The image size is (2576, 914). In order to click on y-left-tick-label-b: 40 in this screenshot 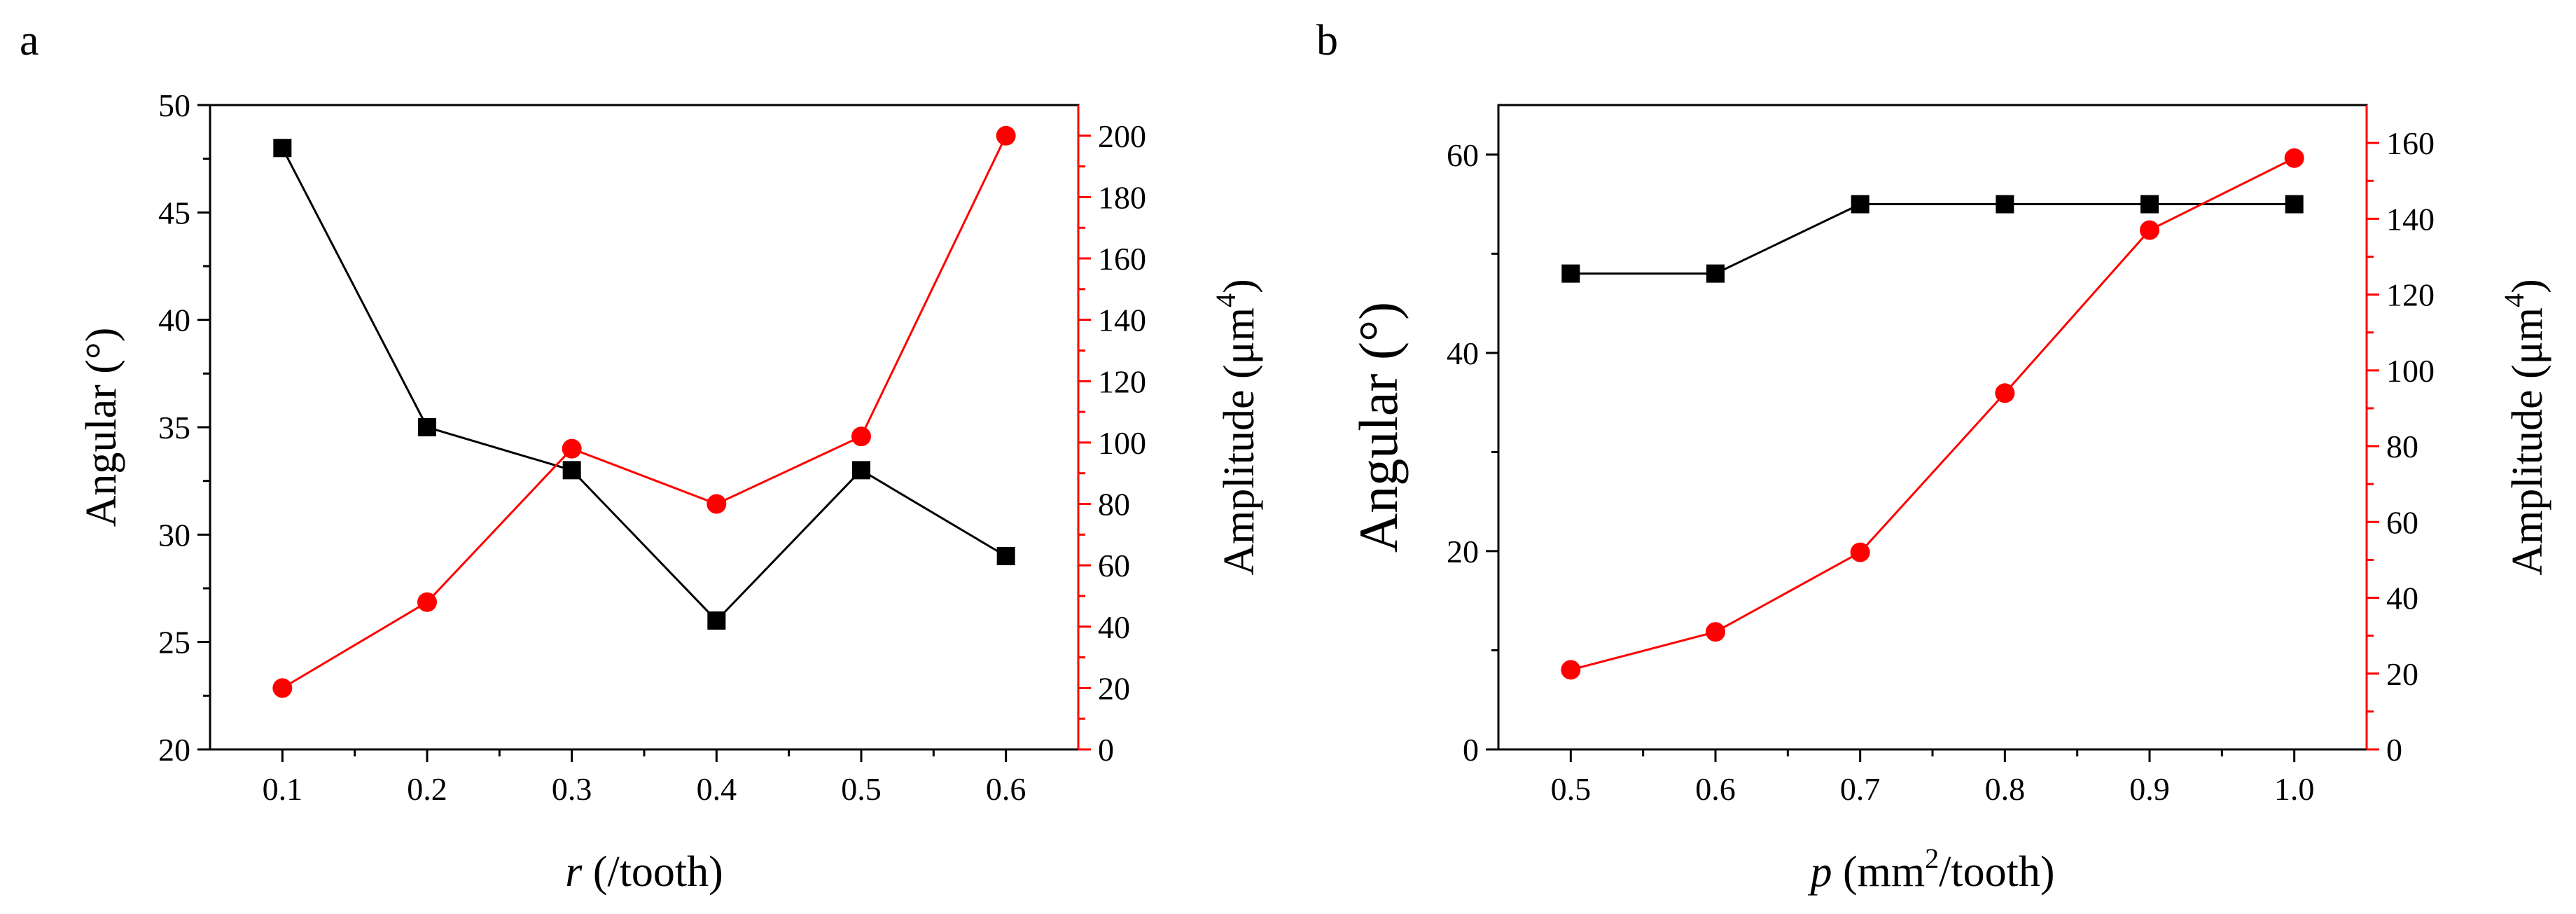, I will do `click(1463, 353)`.